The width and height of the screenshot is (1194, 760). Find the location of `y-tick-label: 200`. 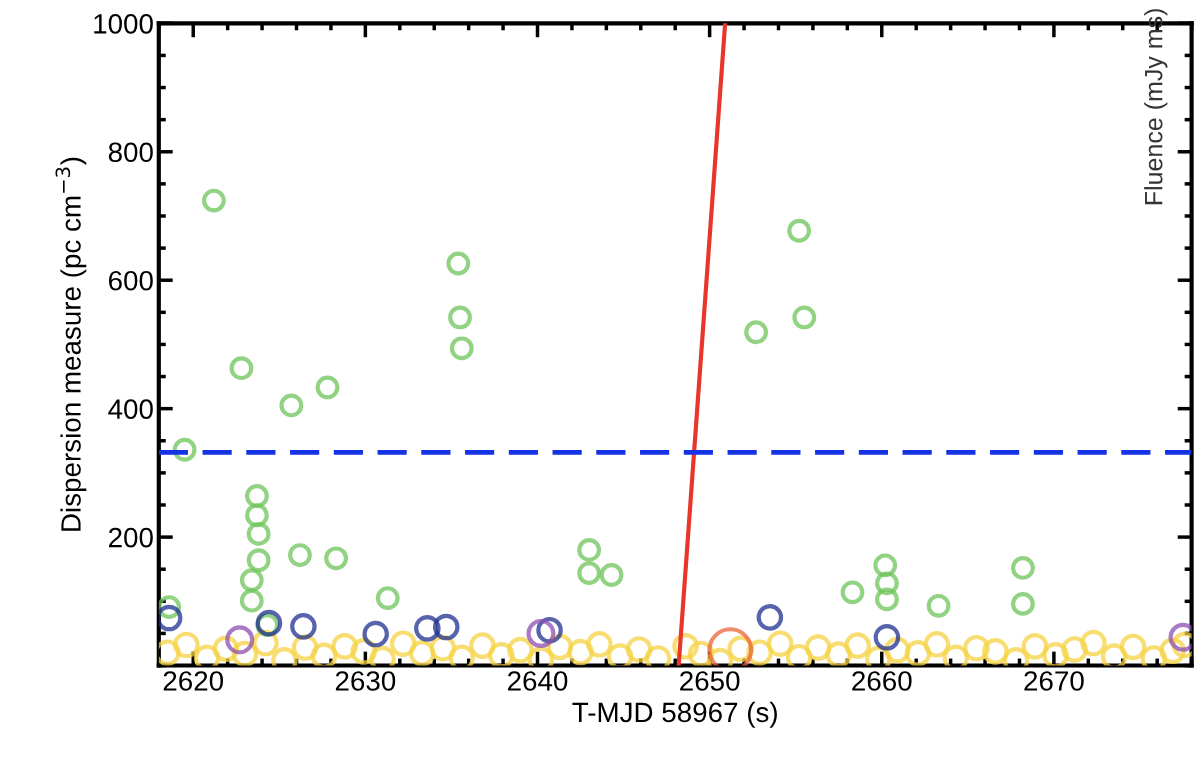

y-tick-label: 200 is located at coordinates (131, 537).